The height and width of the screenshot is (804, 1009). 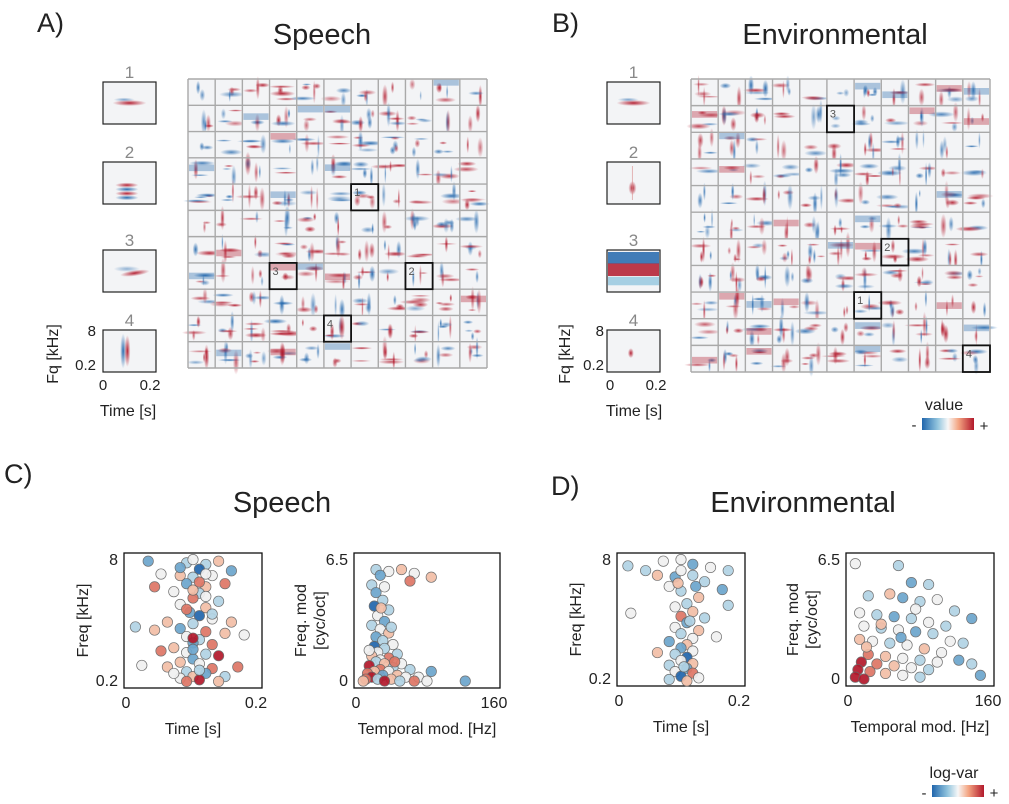 I want to click on colorbar-logvar-plus: +, so click(x=994, y=793).